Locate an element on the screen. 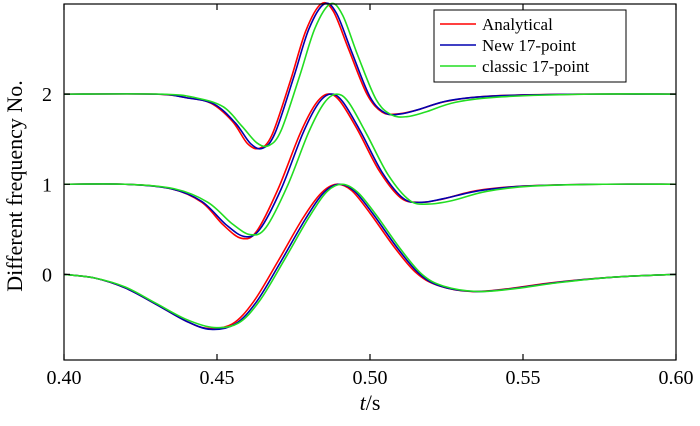 The image size is (700, 426). x-tick-label: 0.50 is located at coordinates (370, 378).